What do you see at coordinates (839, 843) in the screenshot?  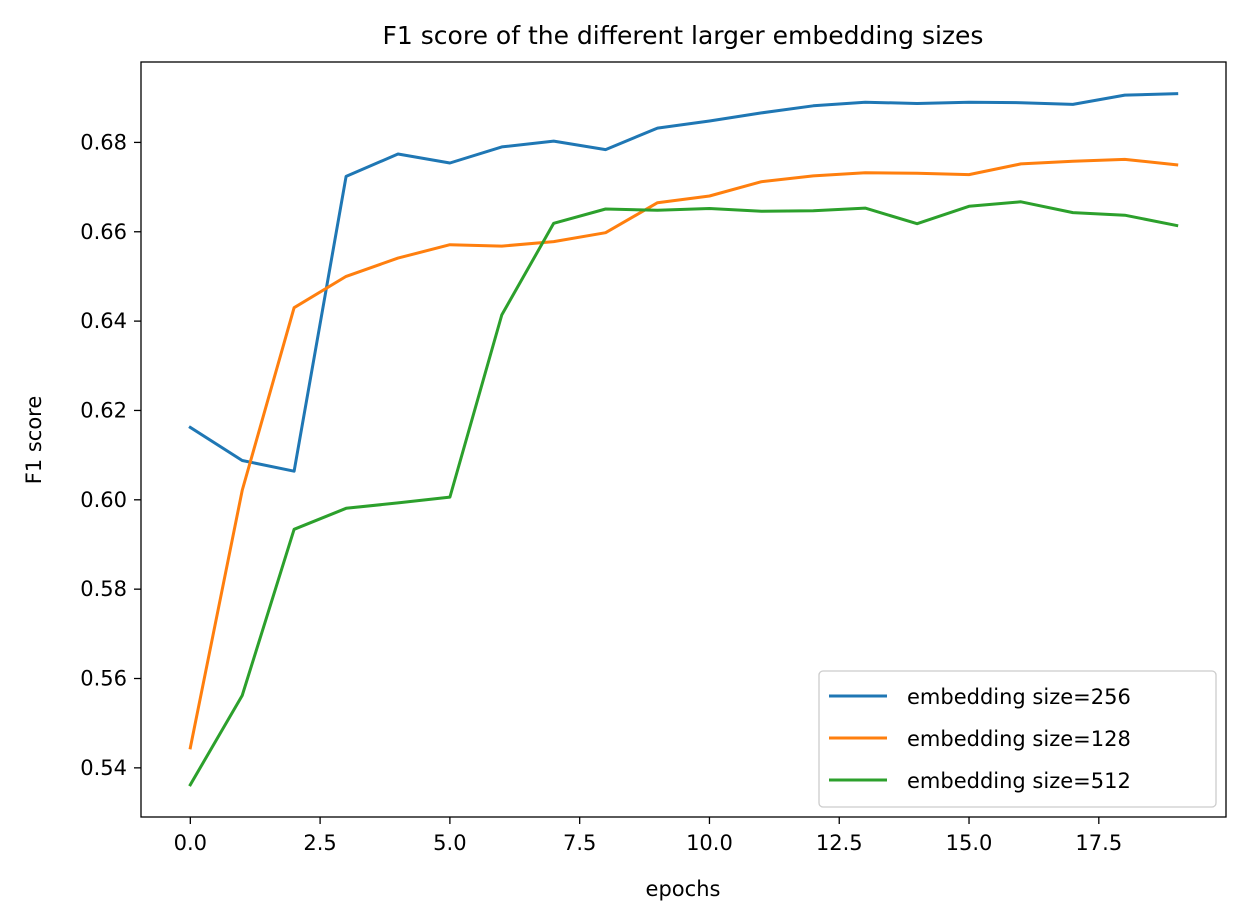 I see `x-tick-label: 12.5` at bounding box center [839, 843].